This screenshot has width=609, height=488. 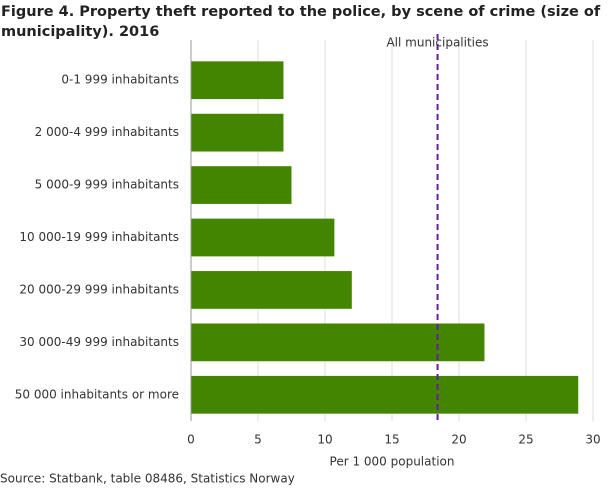 What do you see at coordinates (258, 440) in the screenshot?
I see `x-tick-label: 5` at bounding box center [258, 440].